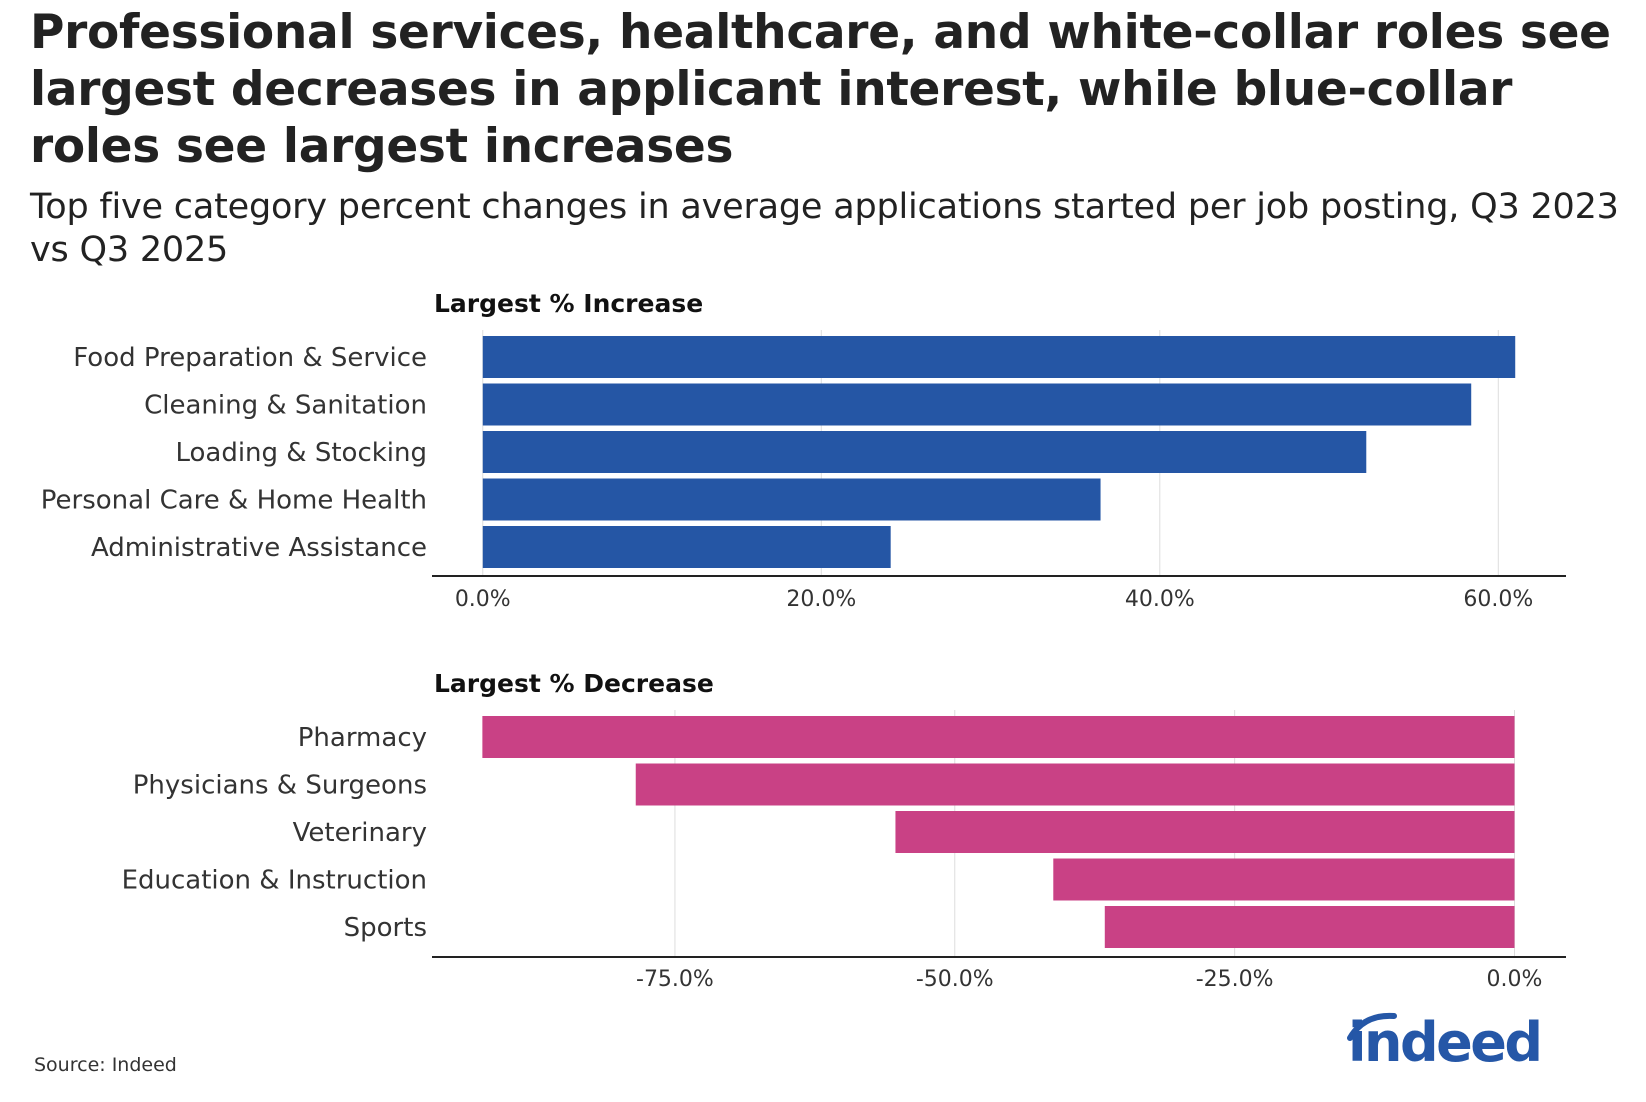 The height and width of the screenshot is (1102, 1646). Describe the element at coordinates (259, 548) in the screenshot. I see `increase-category-label: Administrative Assistance` at that location.